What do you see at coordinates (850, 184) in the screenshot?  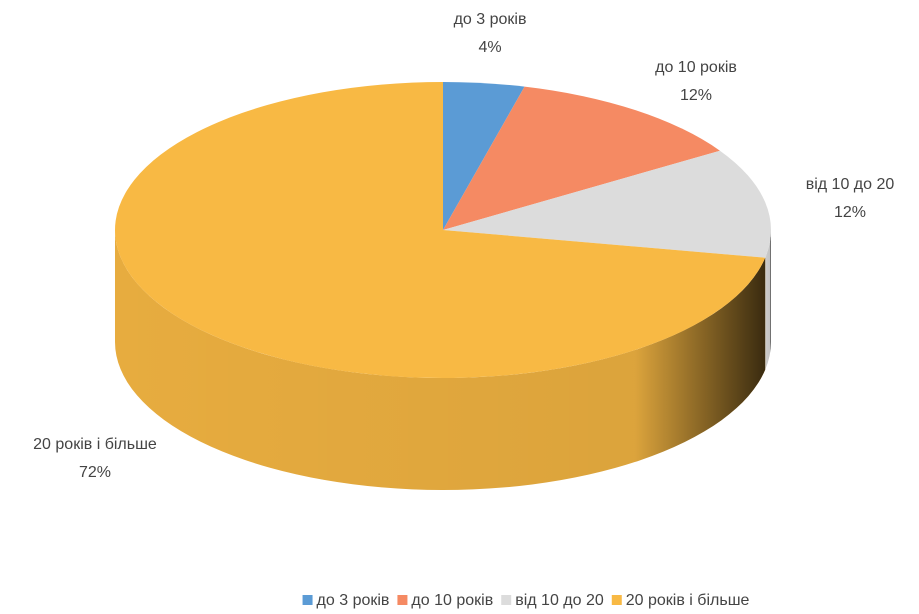 I see `data-label-category: від 10 до 20` at bounding box center [850, 184].